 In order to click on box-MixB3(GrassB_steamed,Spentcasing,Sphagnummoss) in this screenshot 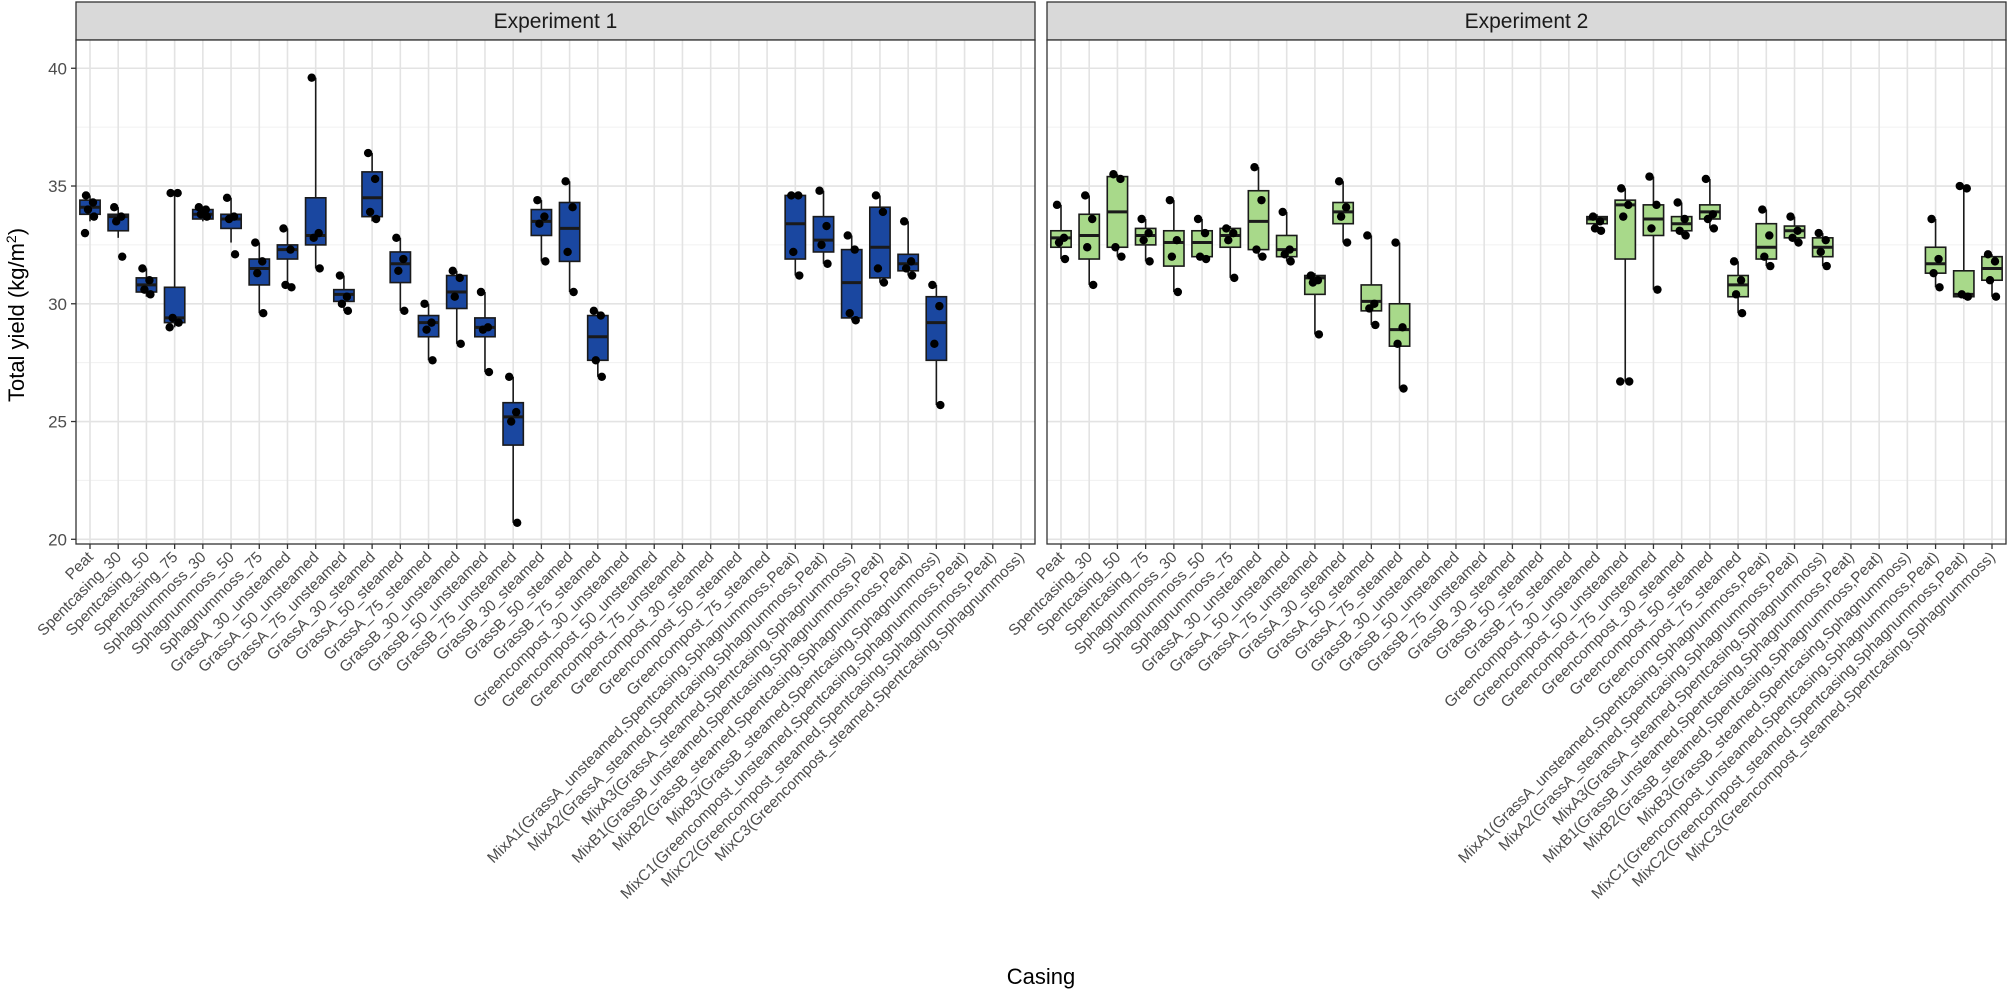, I will do `click(936, 345)`.